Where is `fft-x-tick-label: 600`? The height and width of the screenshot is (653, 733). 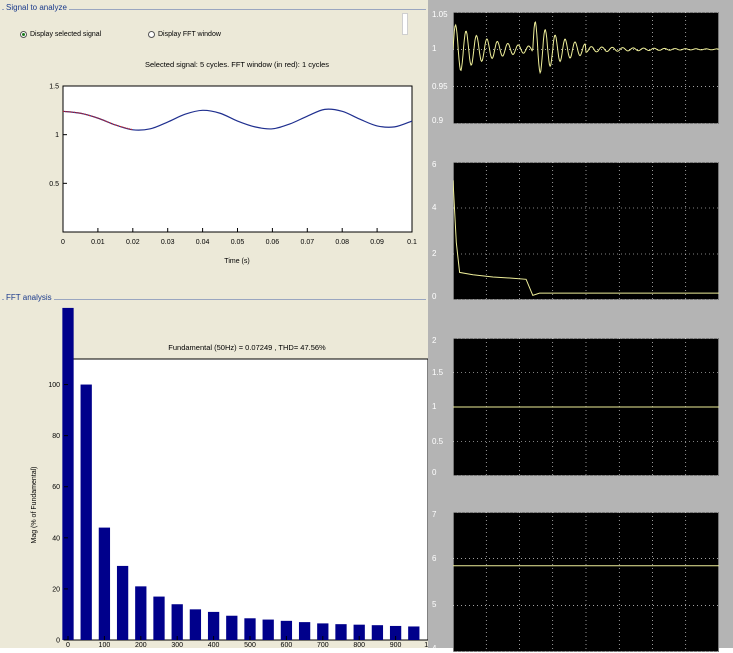 fft-x-tick-label: 600 is located at coordinates (287, 645).